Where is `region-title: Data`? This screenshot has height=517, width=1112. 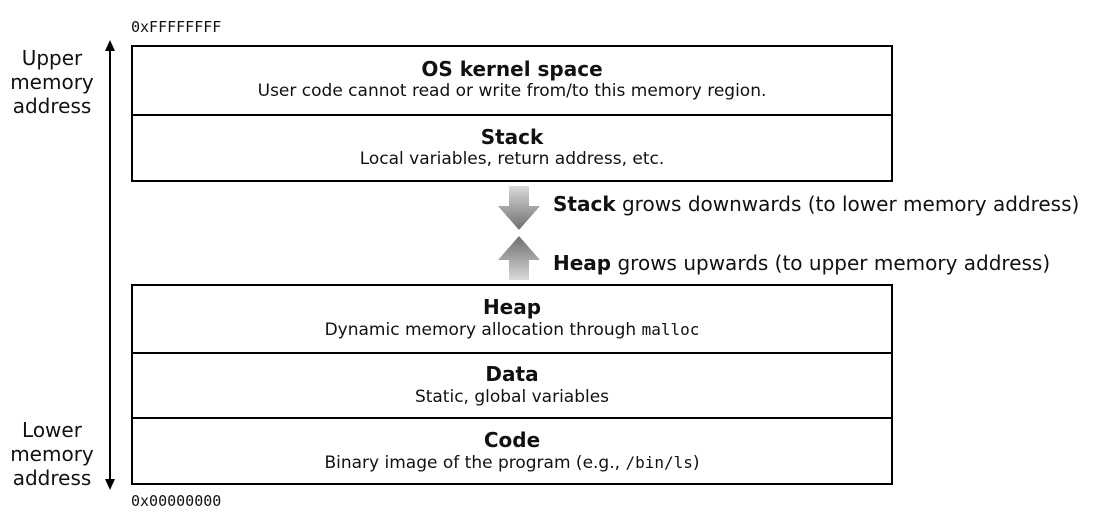 region-title: Data is located at coordinates (512, 374).